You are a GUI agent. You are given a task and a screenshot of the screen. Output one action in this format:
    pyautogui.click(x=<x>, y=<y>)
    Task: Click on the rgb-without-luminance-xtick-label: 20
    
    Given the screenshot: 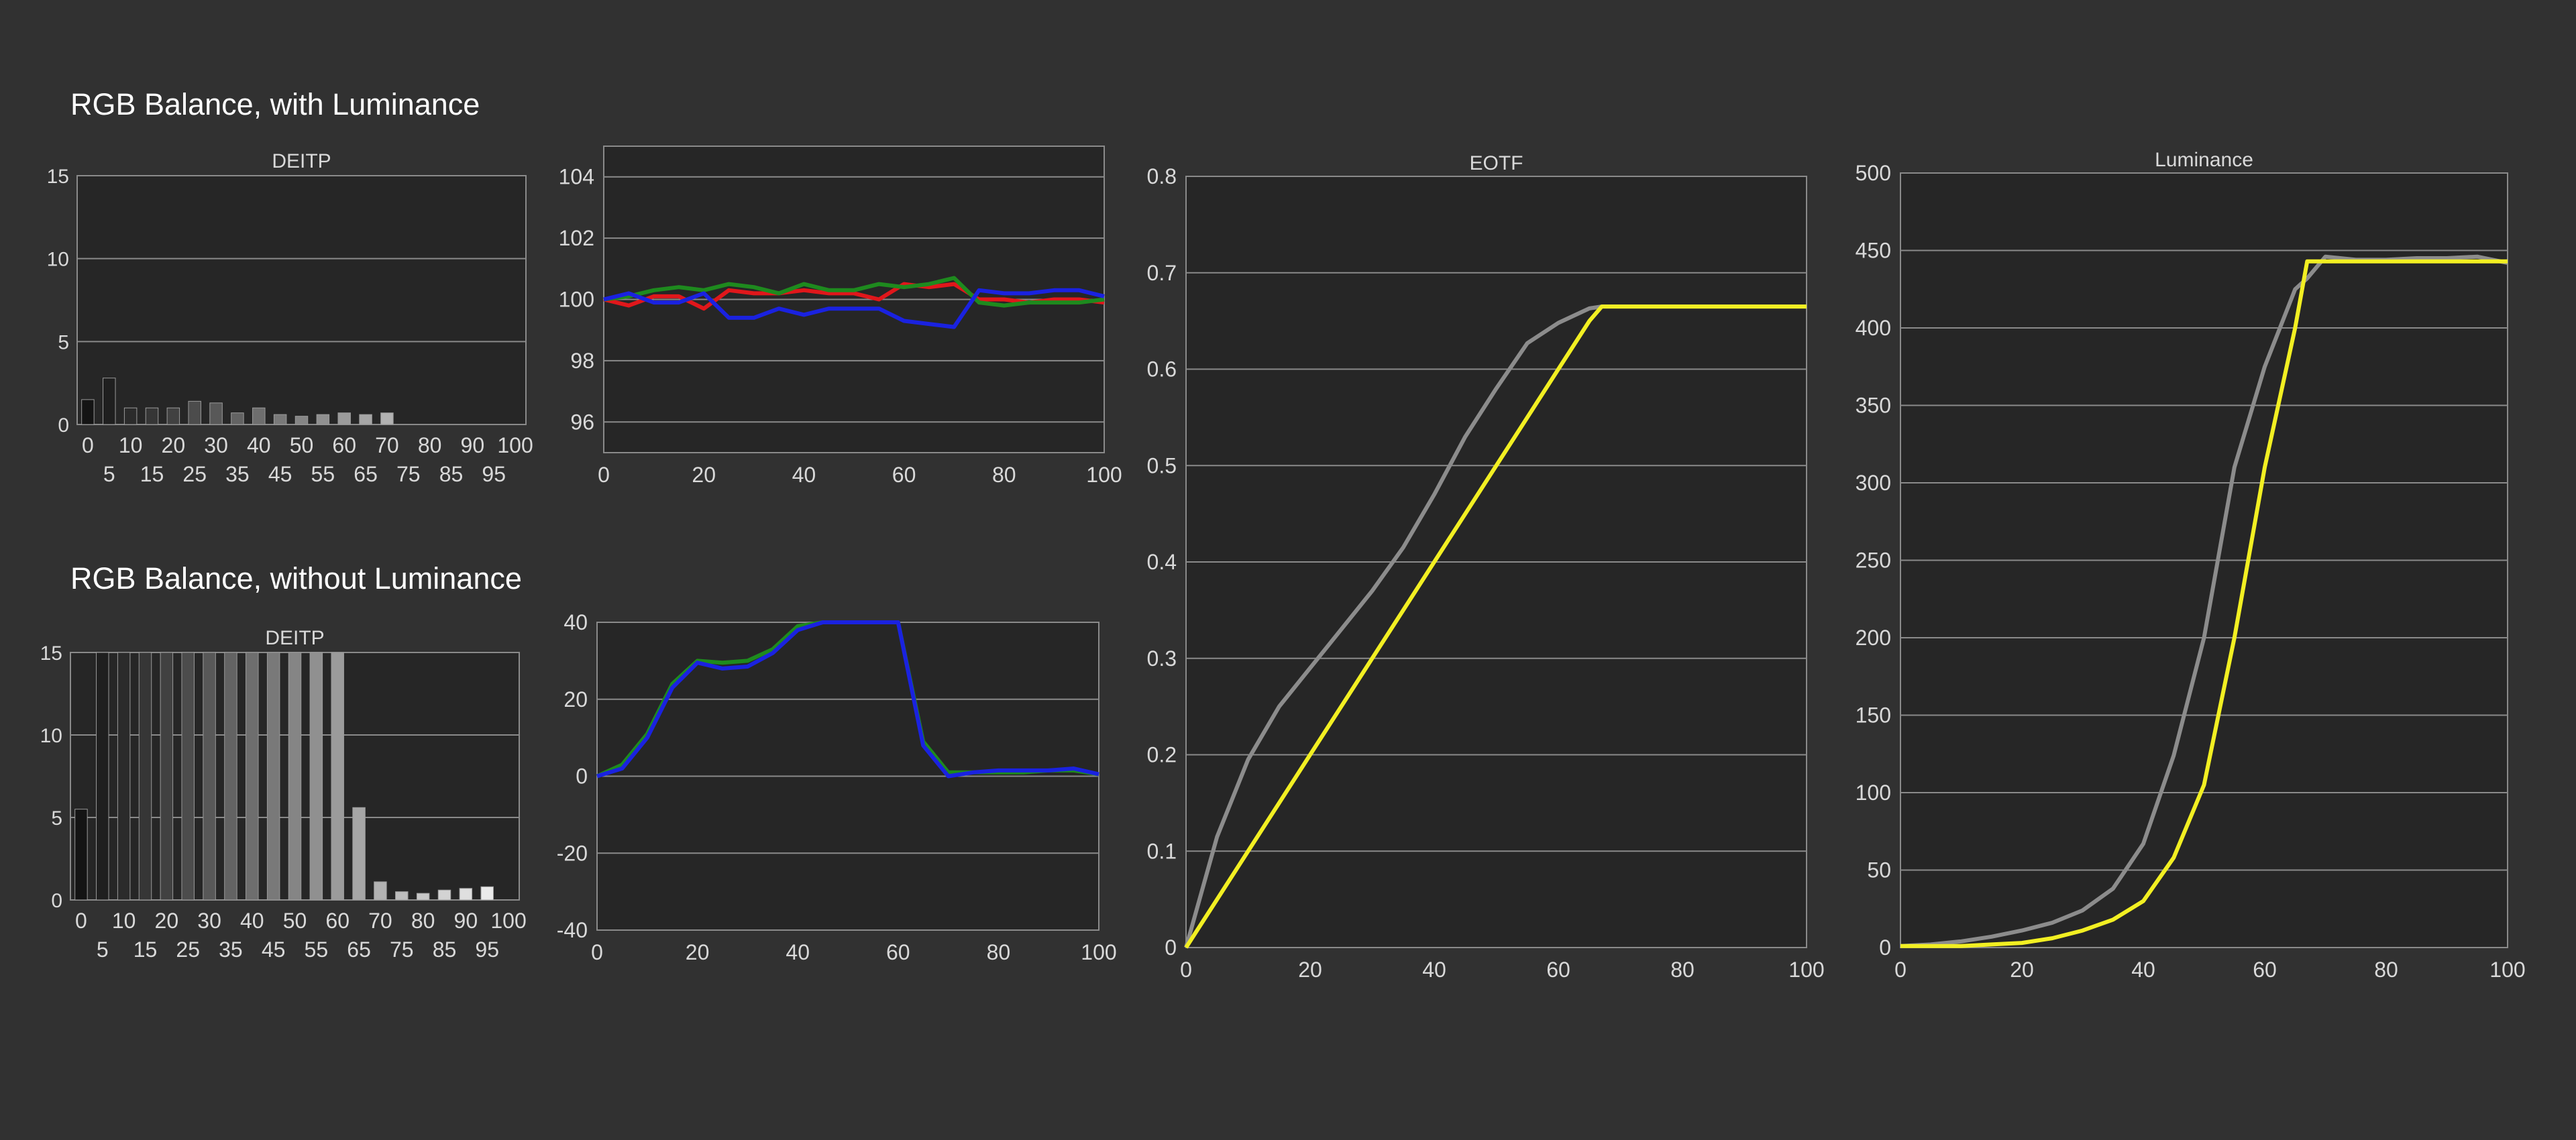 What is the action you would take?
    pyautogui.click(x=698, y=952)
    